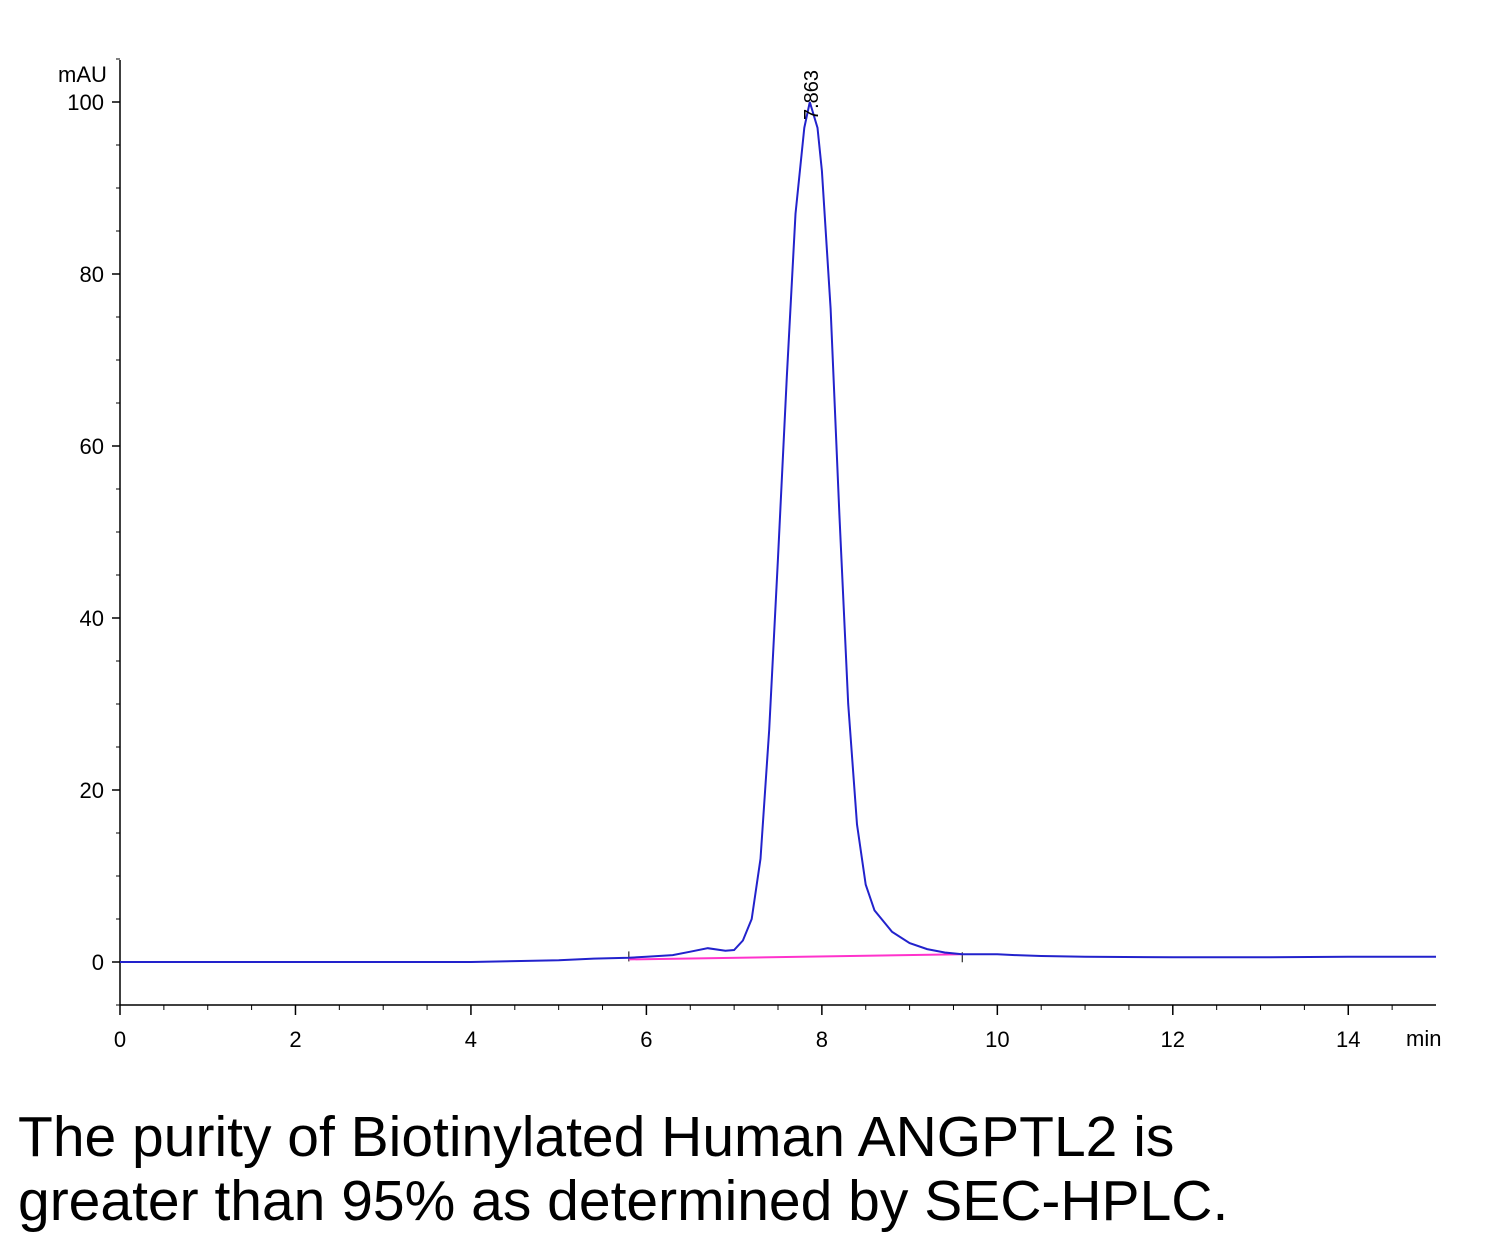  Describe the element at coordinates (1423, 1038) in the screenshot. I see `x-axis-unit-label: min` at that location.